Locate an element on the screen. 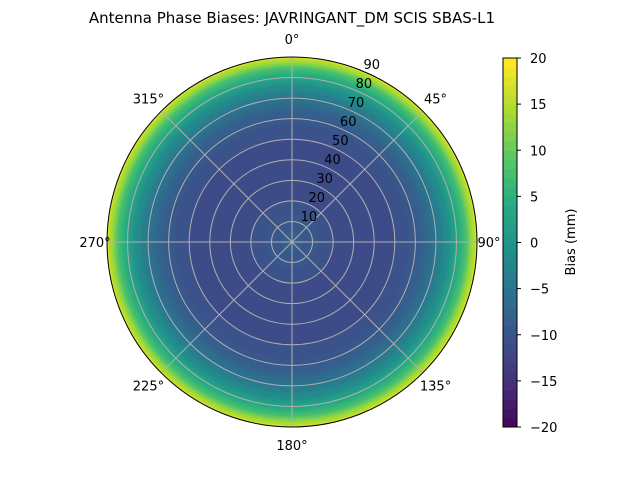 The height and width of the screenshot is (484, 640). radial-tick-label: 80 is located at coordinates (364, 84).